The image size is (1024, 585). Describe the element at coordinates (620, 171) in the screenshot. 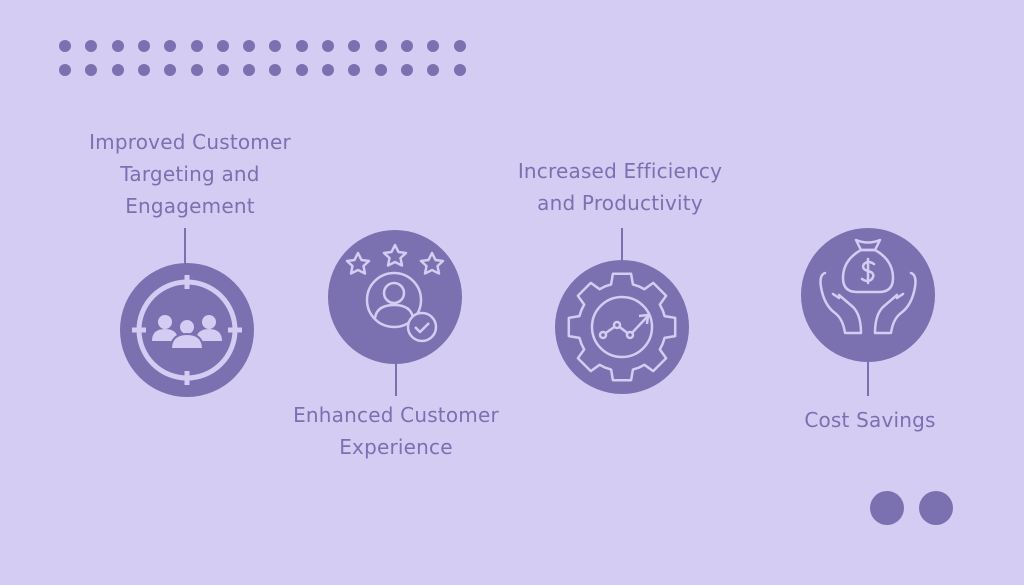

I see `label-line: Increased Efficiency` at that location.